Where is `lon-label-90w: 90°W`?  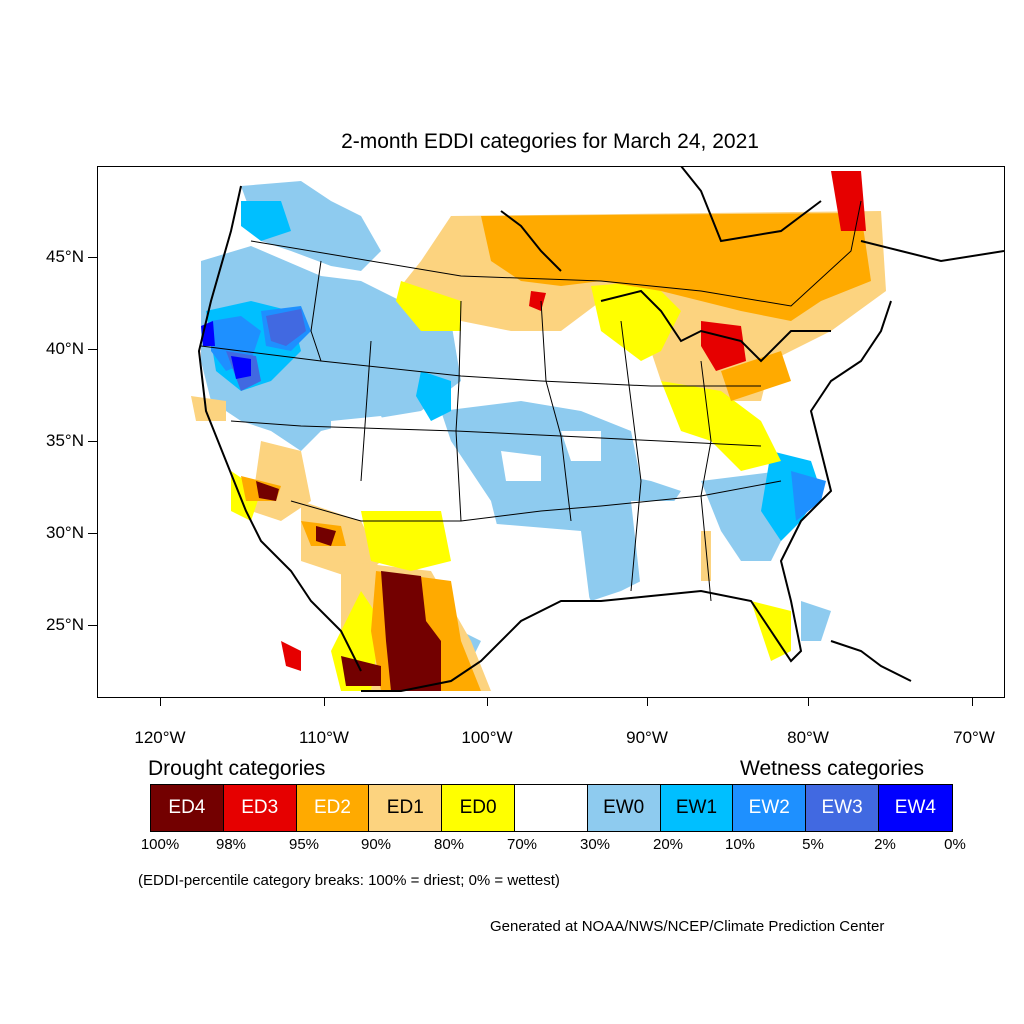
lon-label-90w: 90°W is located at coordinates (647, 737).